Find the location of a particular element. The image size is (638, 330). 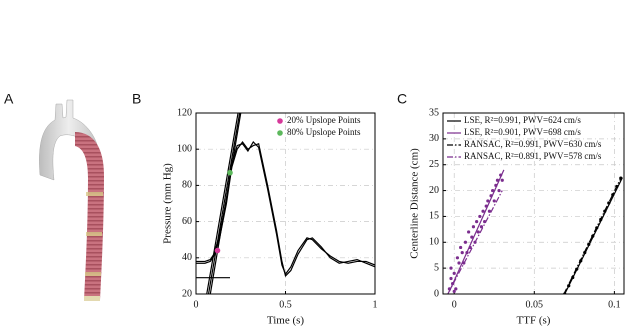

x-tick-label: 0.5 is located at coordinates (285, 304).